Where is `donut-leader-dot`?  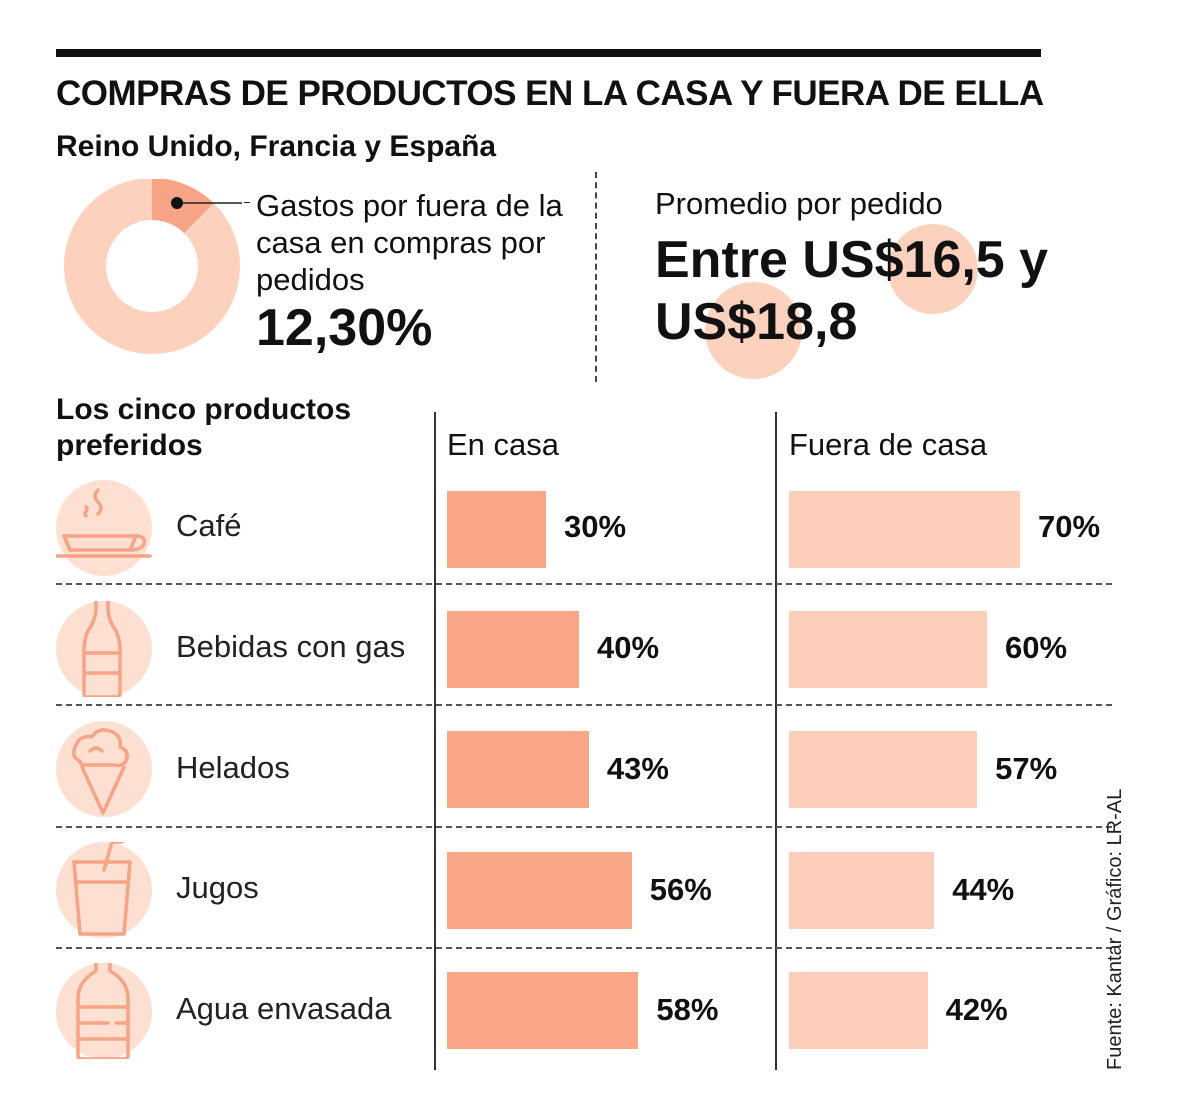
donut-leader-dot is located at coordinates (177, 203).